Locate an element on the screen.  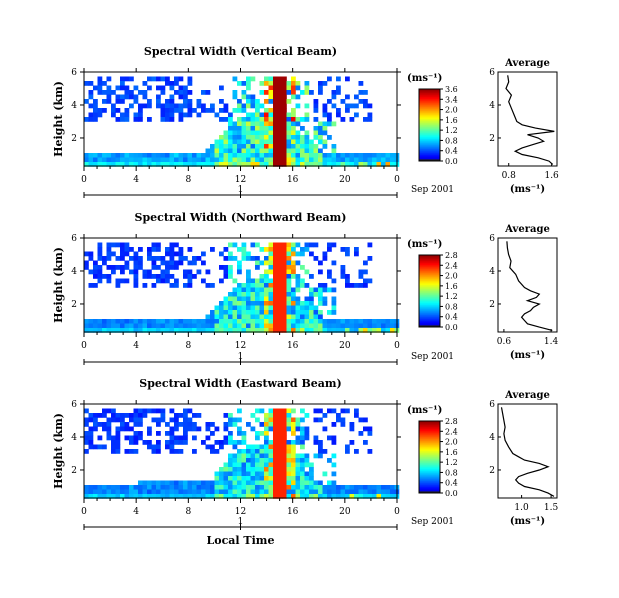
date-suffix: Sep 2001 is located at coordinates (432, 357).